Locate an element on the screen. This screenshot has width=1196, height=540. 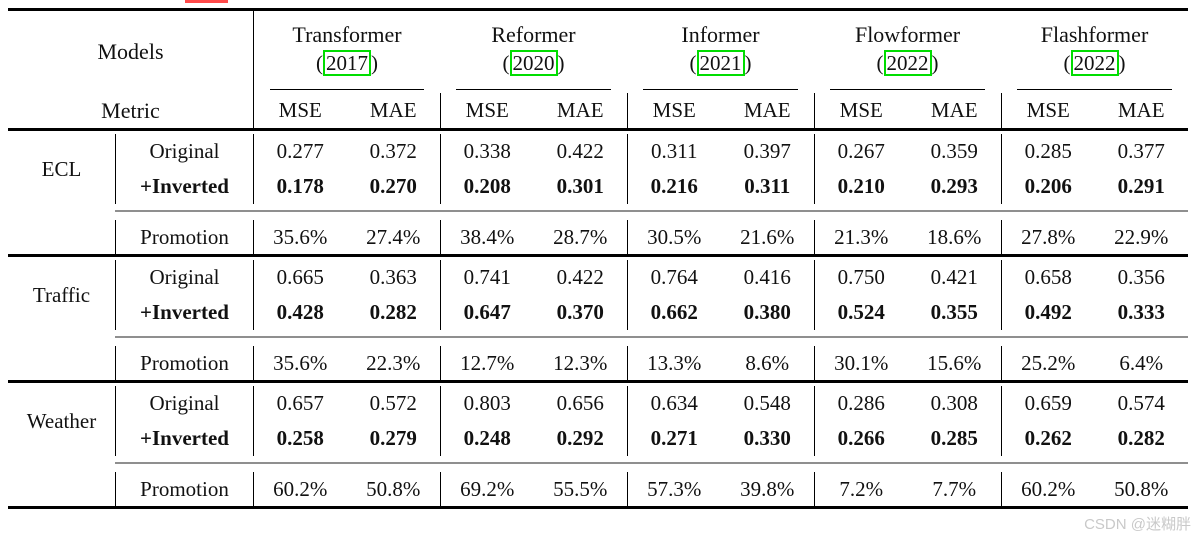
metric-value: 0.282 is located at coordinates (1141, 438).